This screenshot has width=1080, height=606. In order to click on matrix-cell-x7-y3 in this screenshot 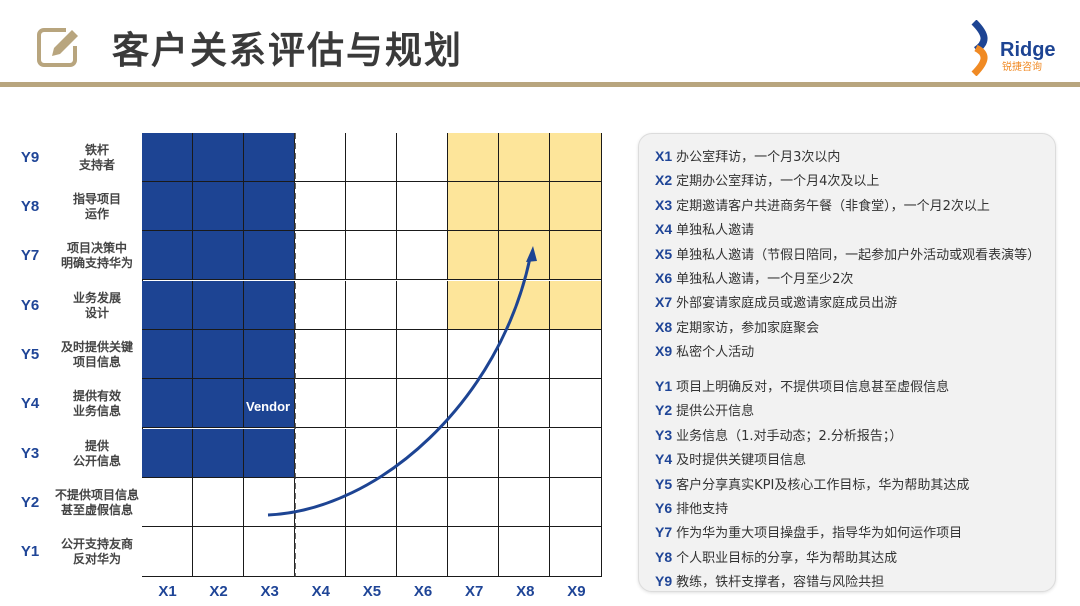, I will do `click(474, 453)`.